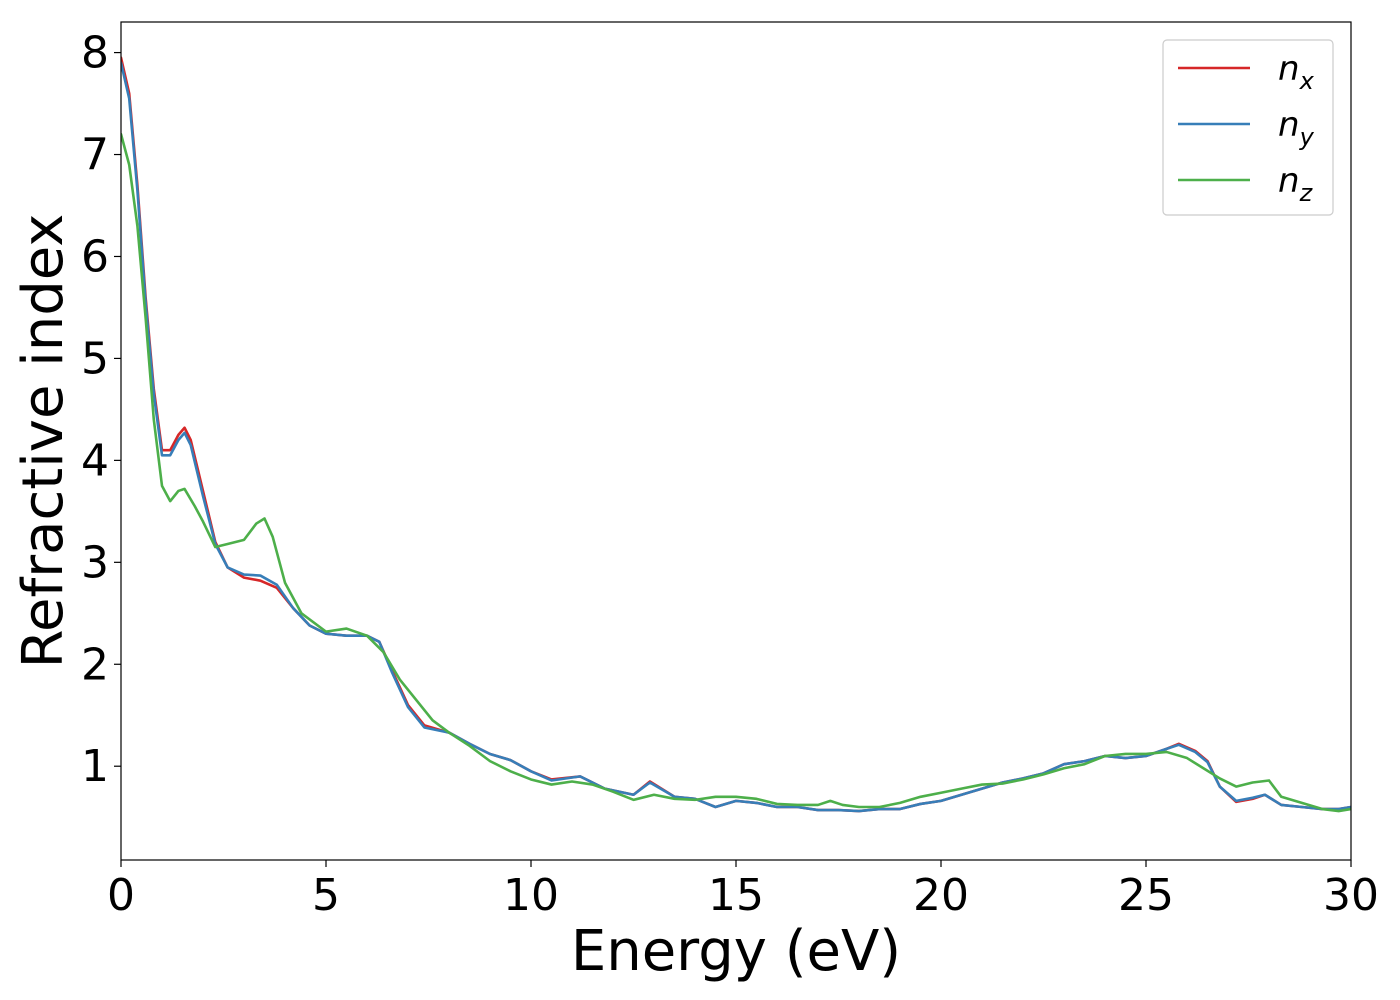 The height and width of the screenshot is (1000, 1400). What do you see at coordinates (531, 895) in the screenshot?
I see `x-tick-label: 10` at bounding box center [531, 895].